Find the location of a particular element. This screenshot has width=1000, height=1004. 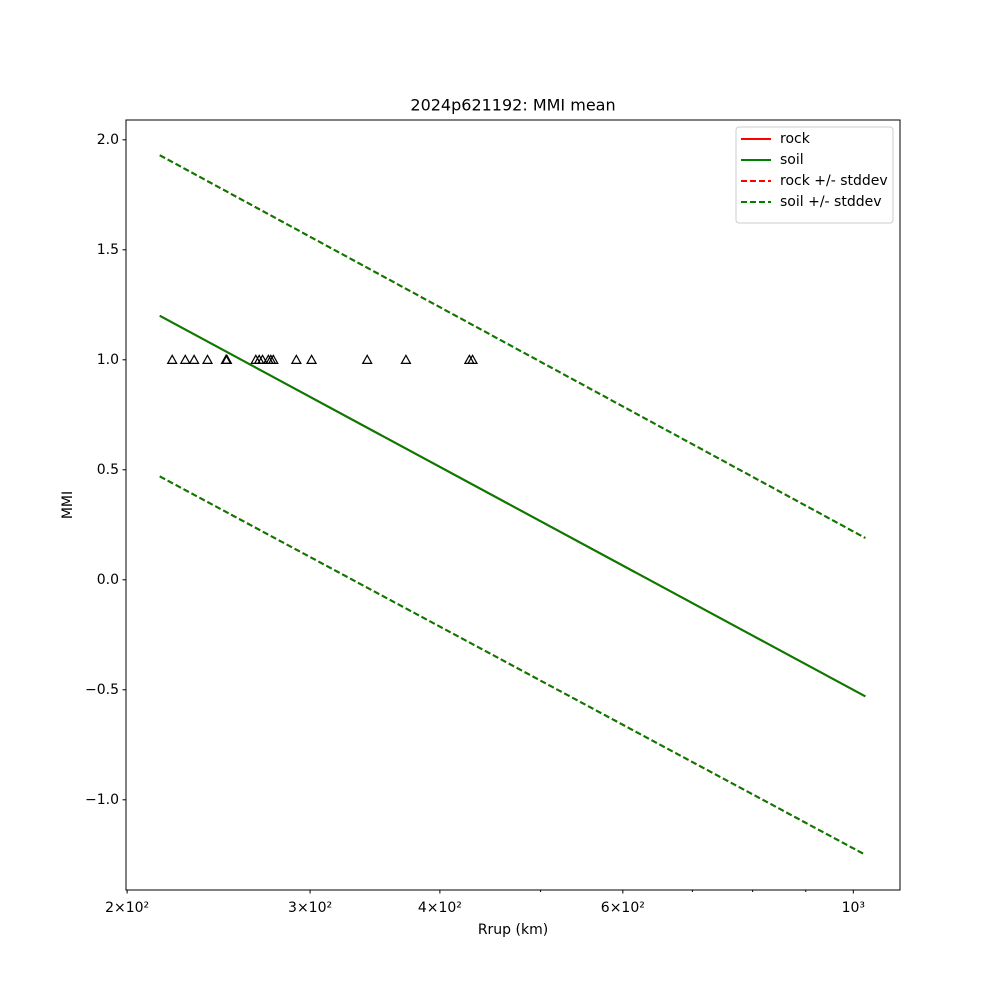

y-tick-label: 0.5 is located at coordinates (108, 470).